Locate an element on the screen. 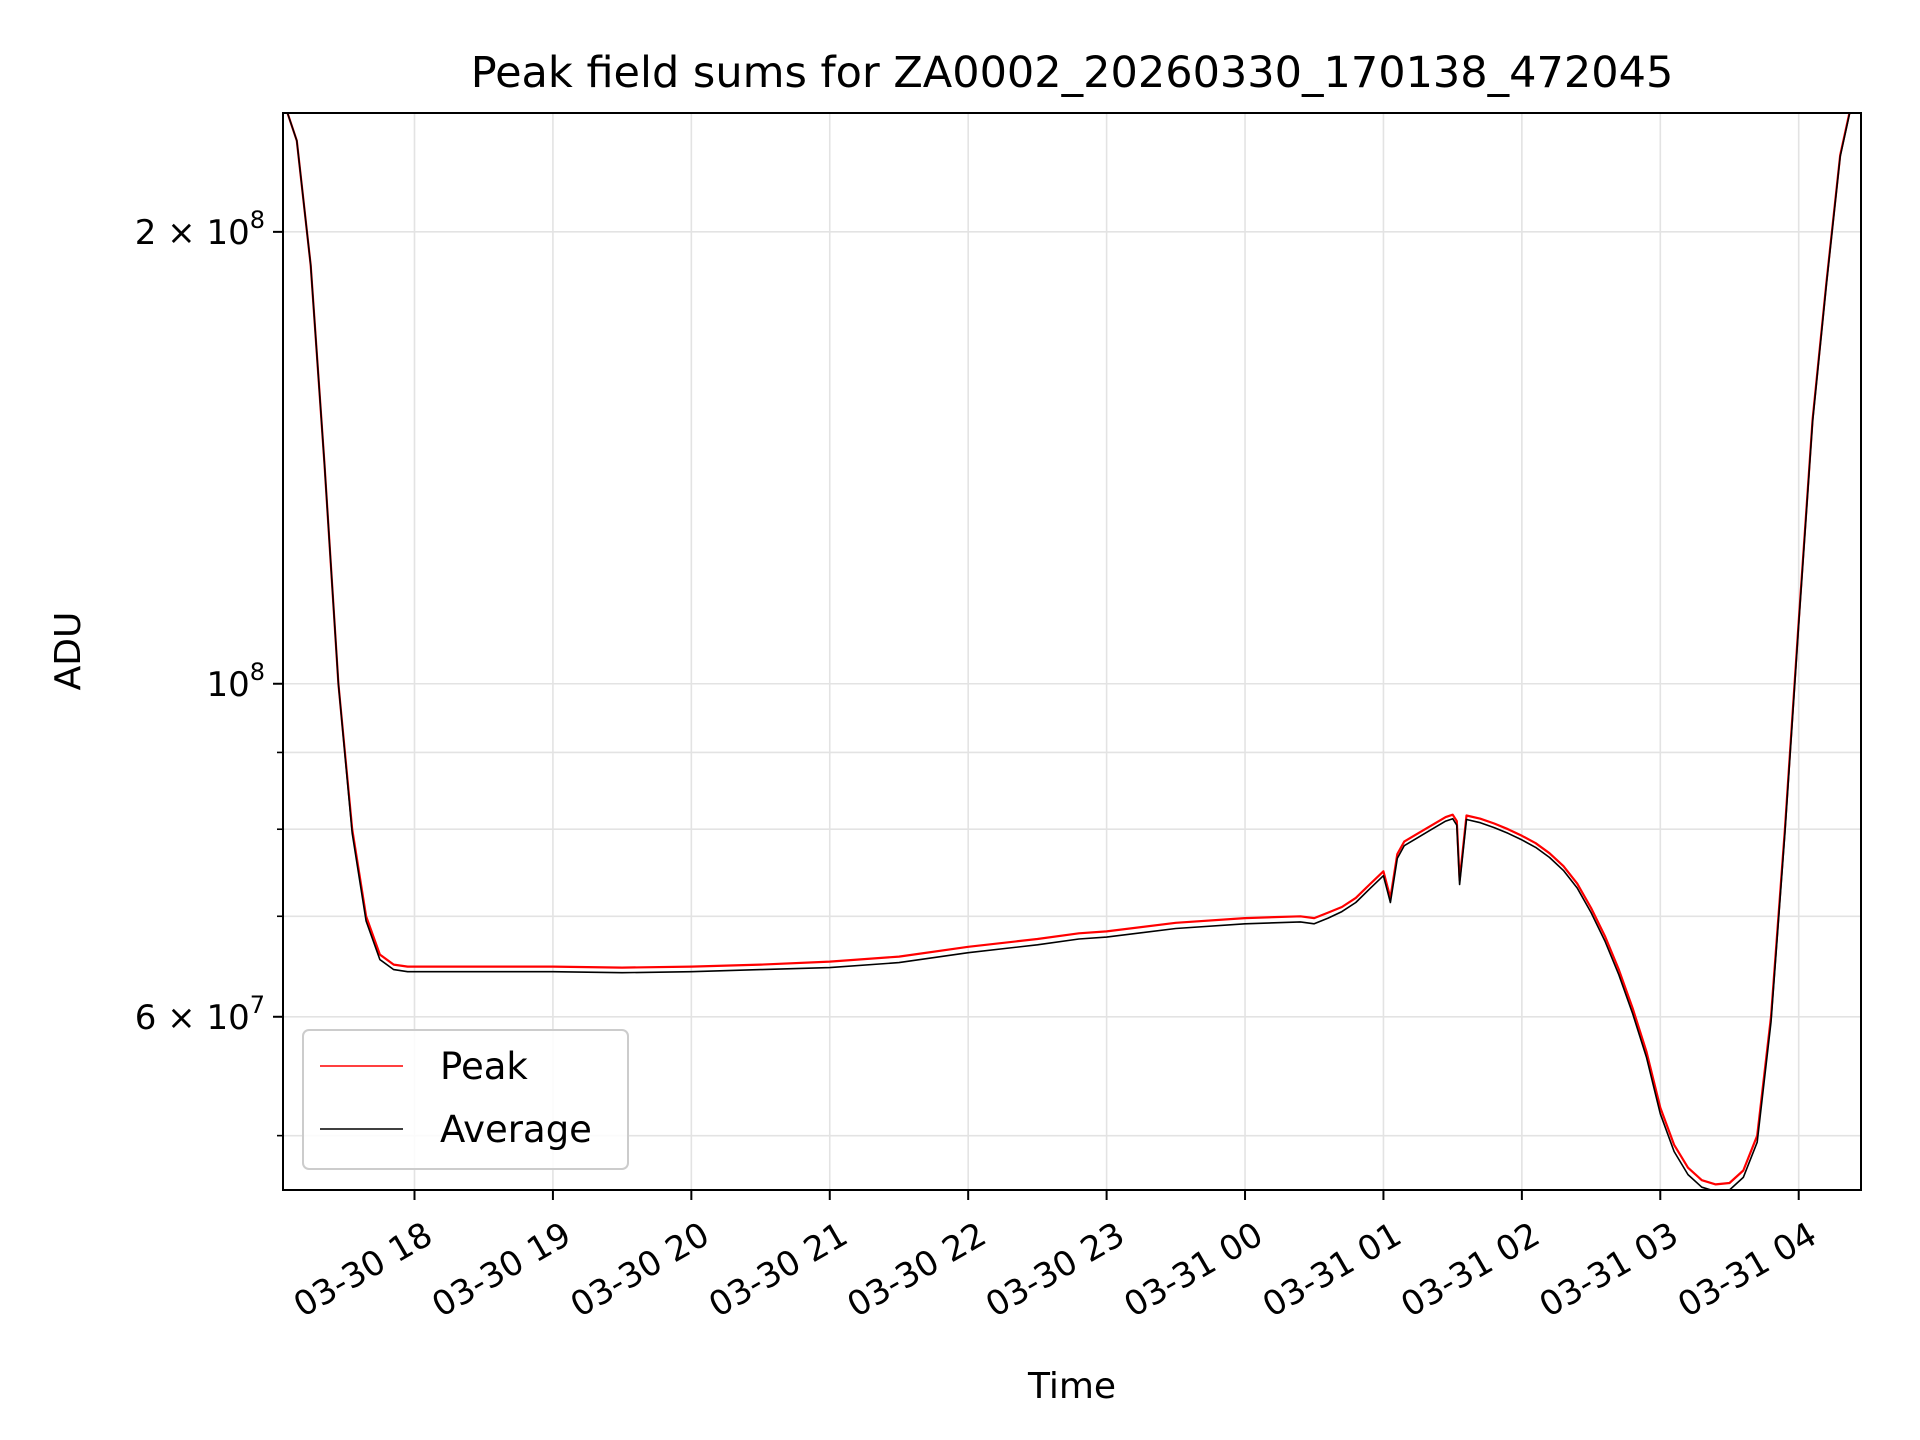  legend-label-average: Average is located at coordinates (516, 1129).